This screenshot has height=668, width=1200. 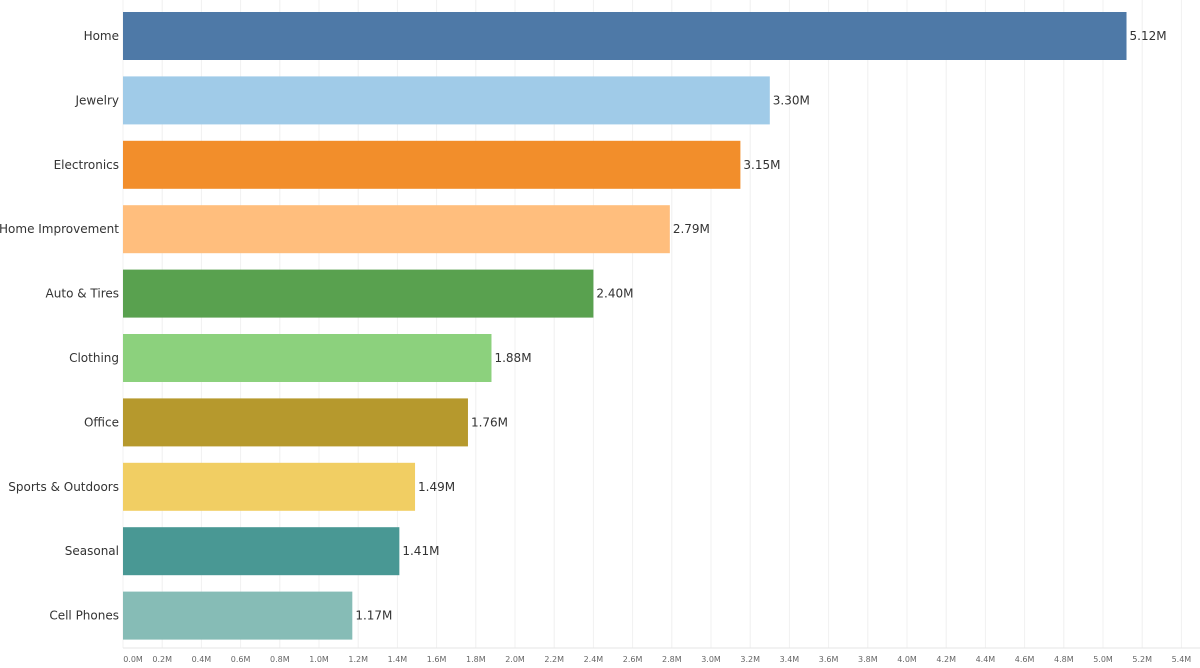 I want to click on data-label: 3.15M, so click(x=761, y=165).